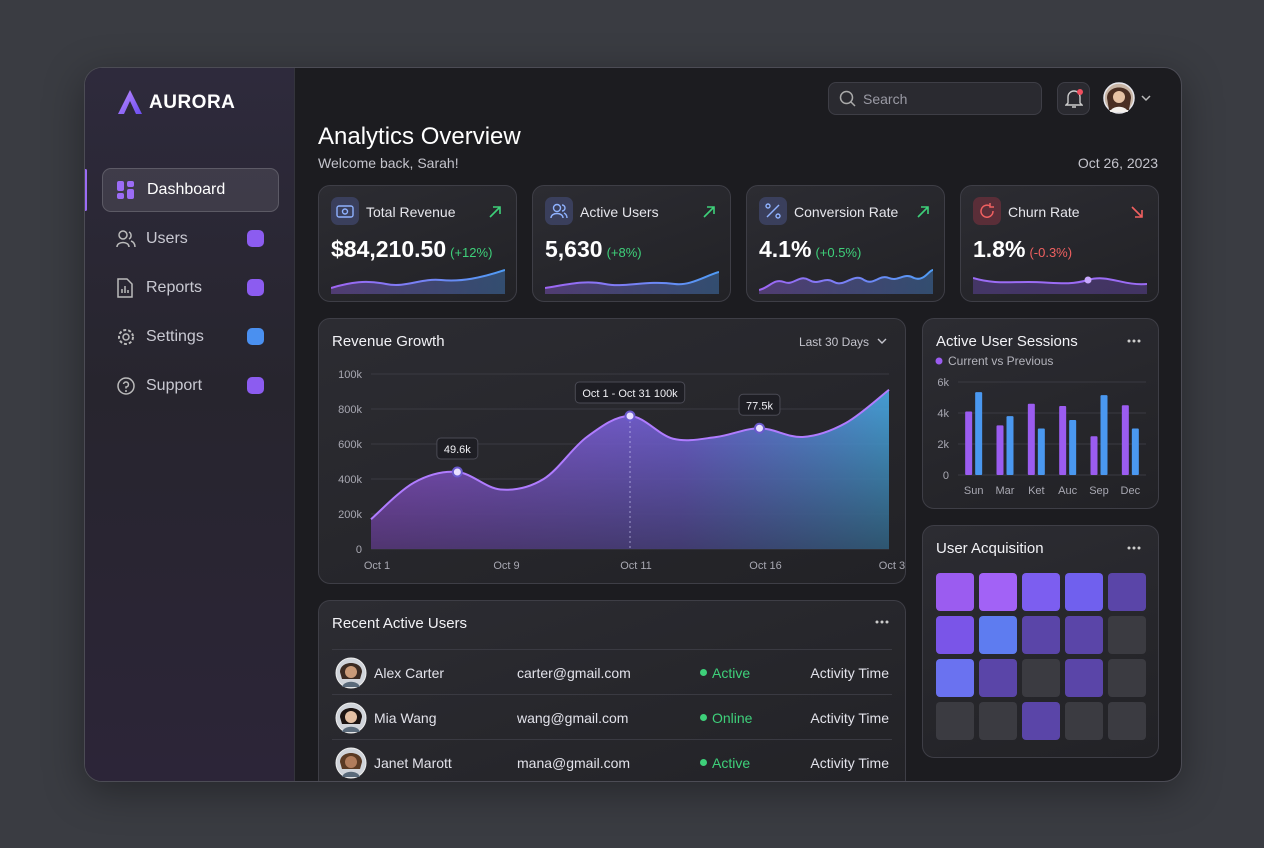 Image resolution: width=1264 pixels, height=848 pixels. I want to click on nav-item: Users, so click(189, 239).